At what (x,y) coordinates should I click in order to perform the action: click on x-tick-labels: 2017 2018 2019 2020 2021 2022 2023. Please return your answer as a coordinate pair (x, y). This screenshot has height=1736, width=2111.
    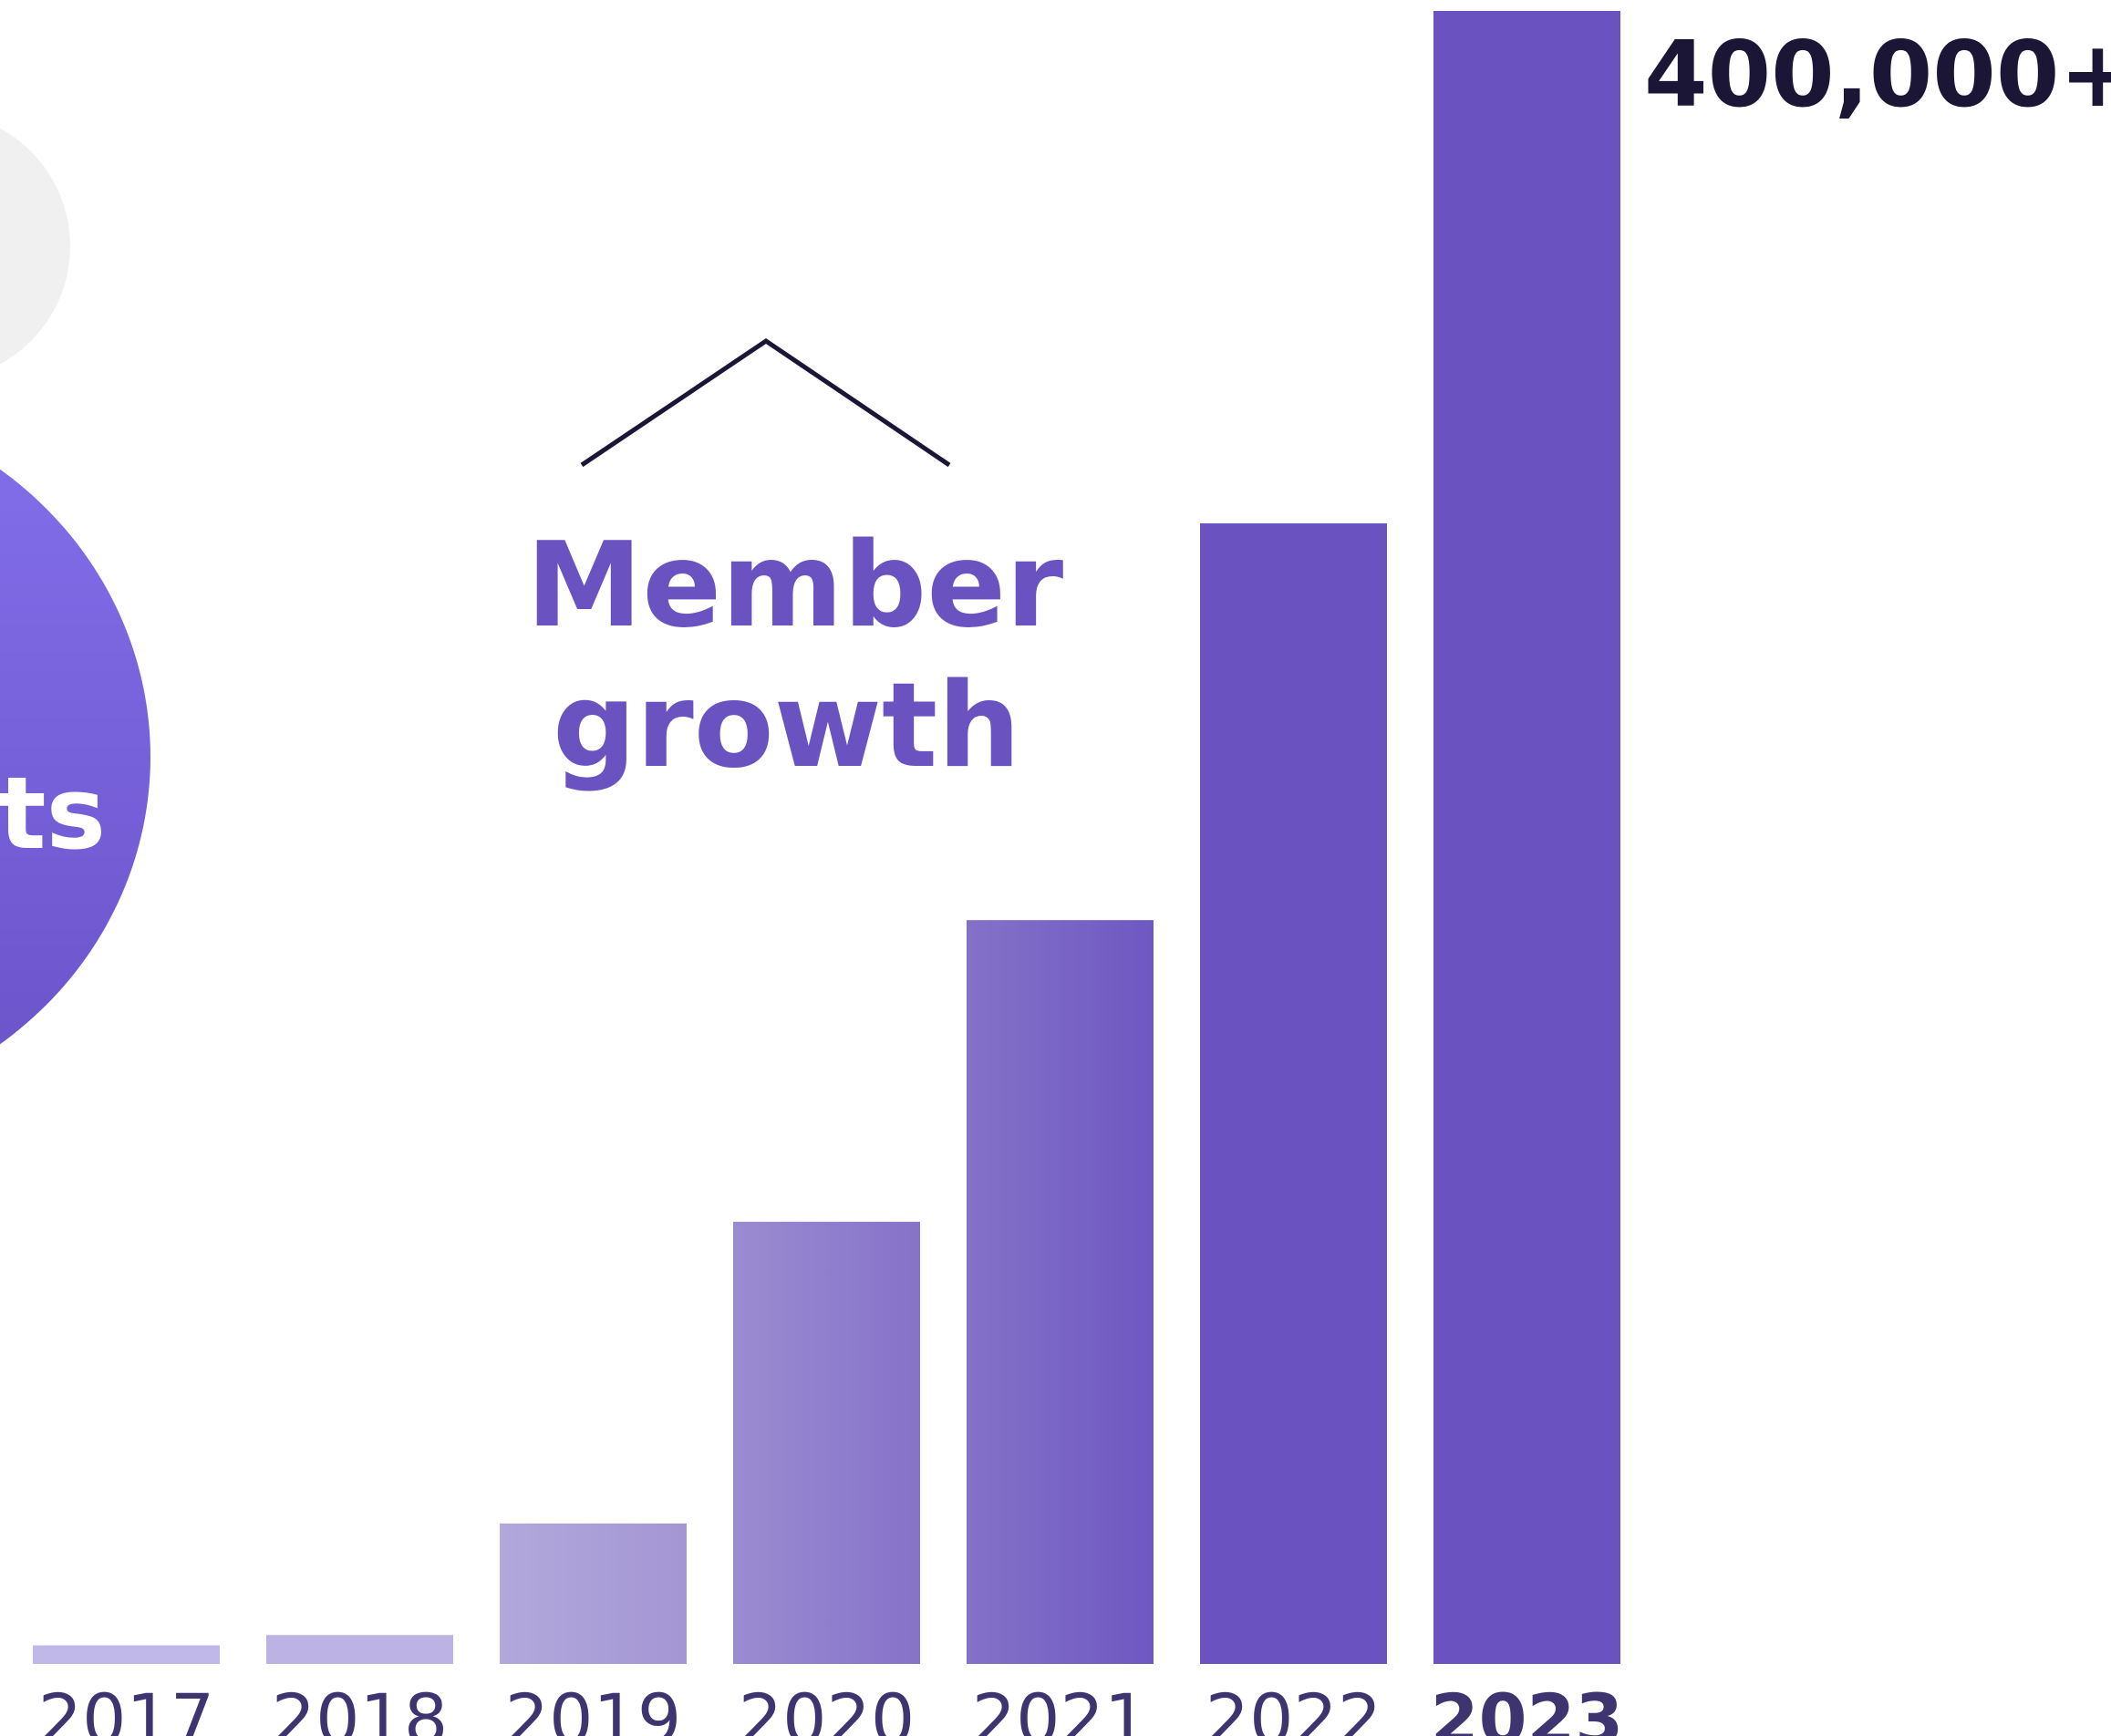
    Looking at the image, I should click on (831, 1707).